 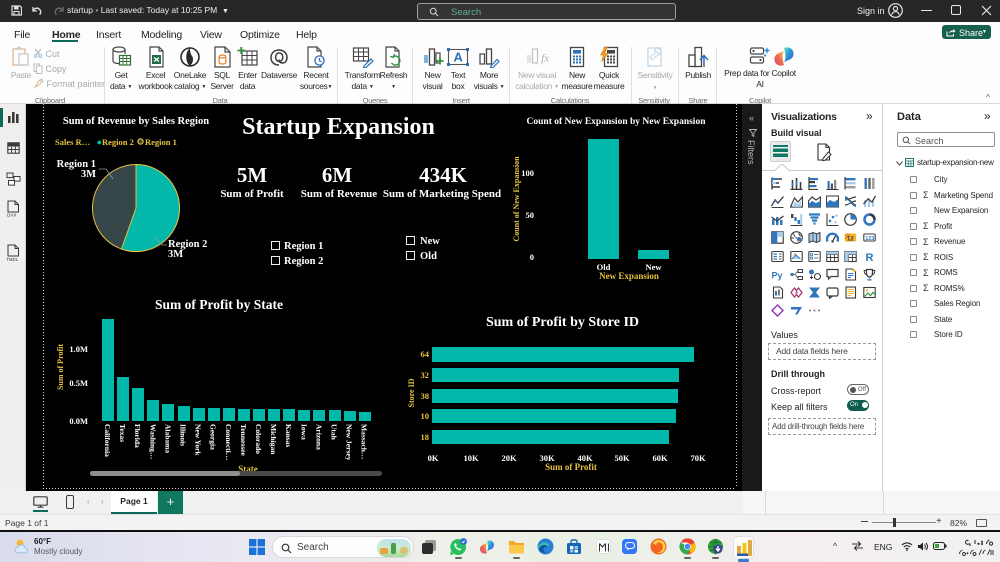 I want to click on svg-text: Py, so click(x=777, y=275).